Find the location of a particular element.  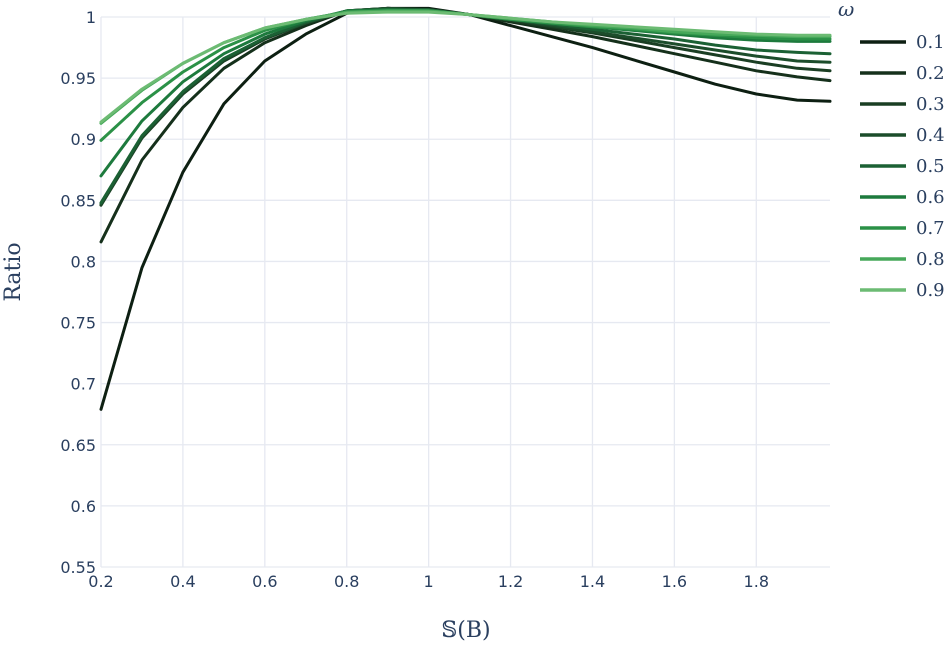

legend-title: ω is located at coordinates (846, 10).